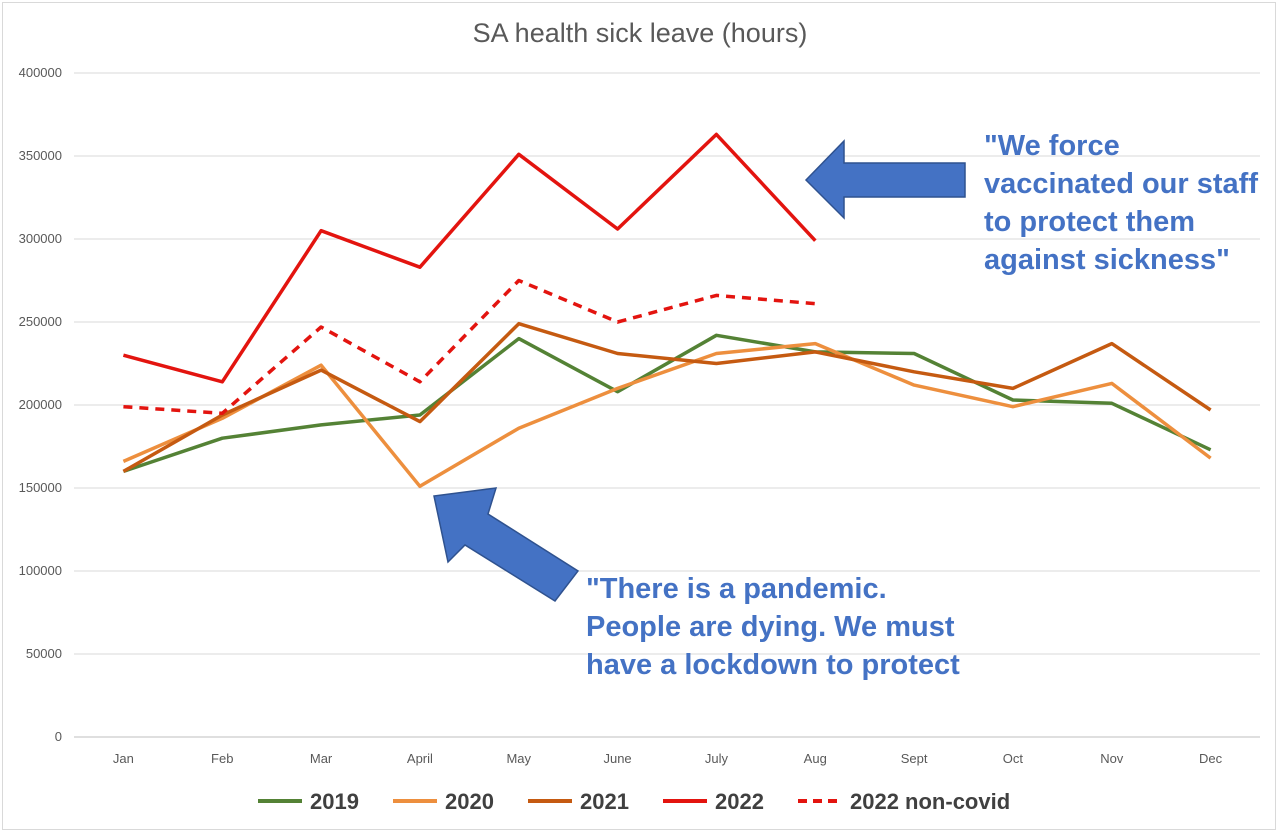  Describe the element at coordinates (930, 801) in the screenshot. I see `legend-label: 2022 non-covid` at that location.